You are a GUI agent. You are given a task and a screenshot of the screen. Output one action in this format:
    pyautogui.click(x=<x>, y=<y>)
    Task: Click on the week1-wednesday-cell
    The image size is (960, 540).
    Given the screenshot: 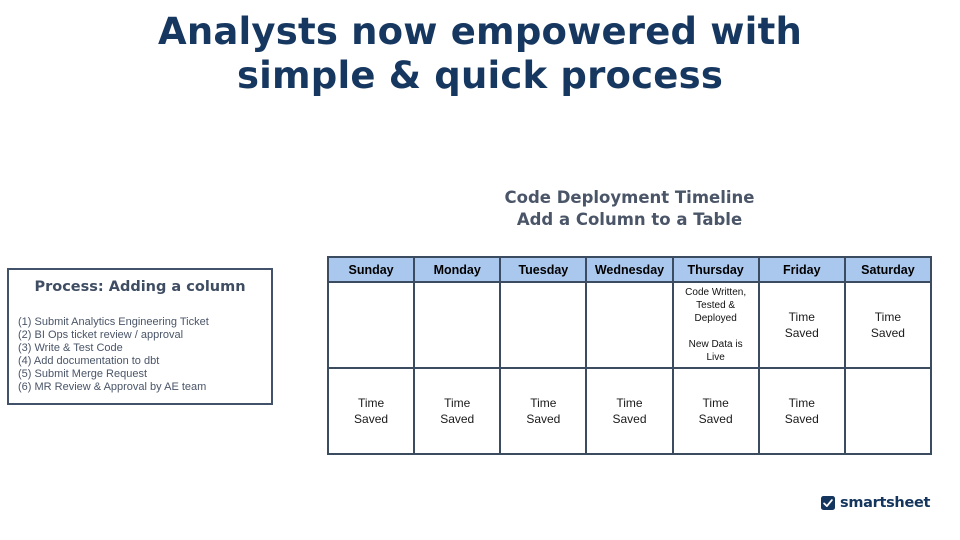 What is the action you would take?
    pyautogui.click(x=629, y=325)
    